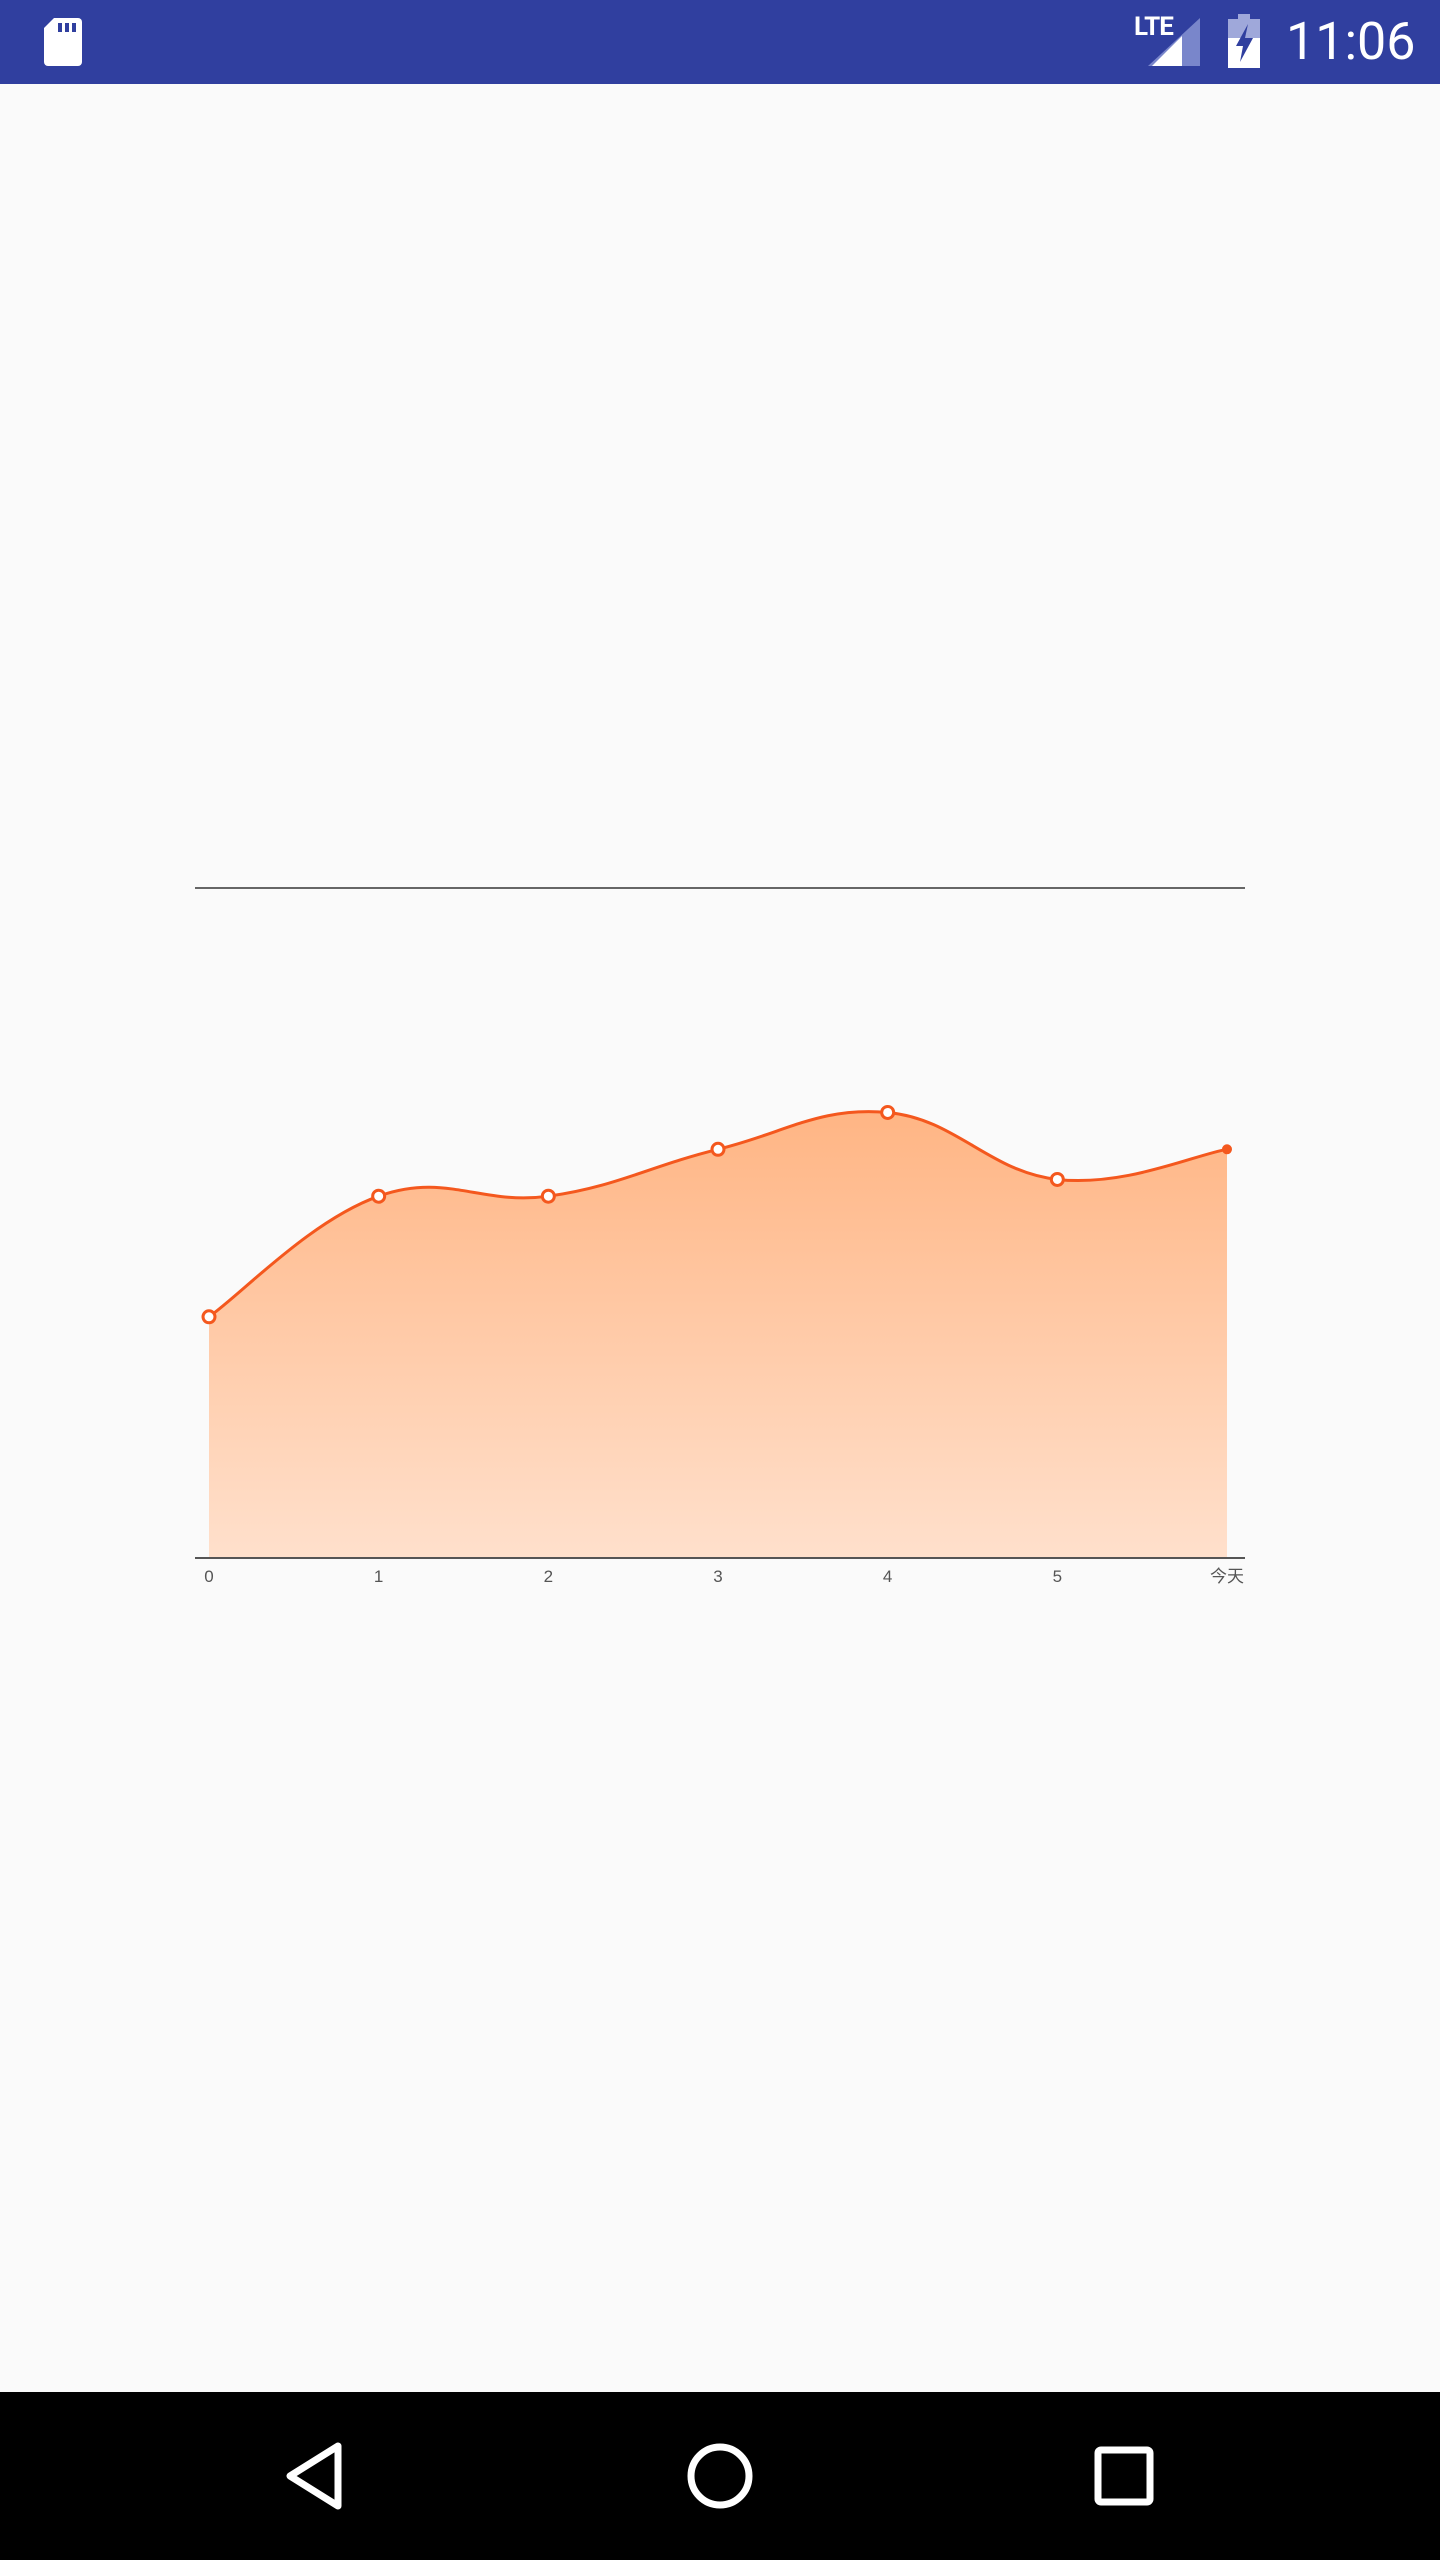  I want to click on network-type-label: LTE, so click(1154, 27).